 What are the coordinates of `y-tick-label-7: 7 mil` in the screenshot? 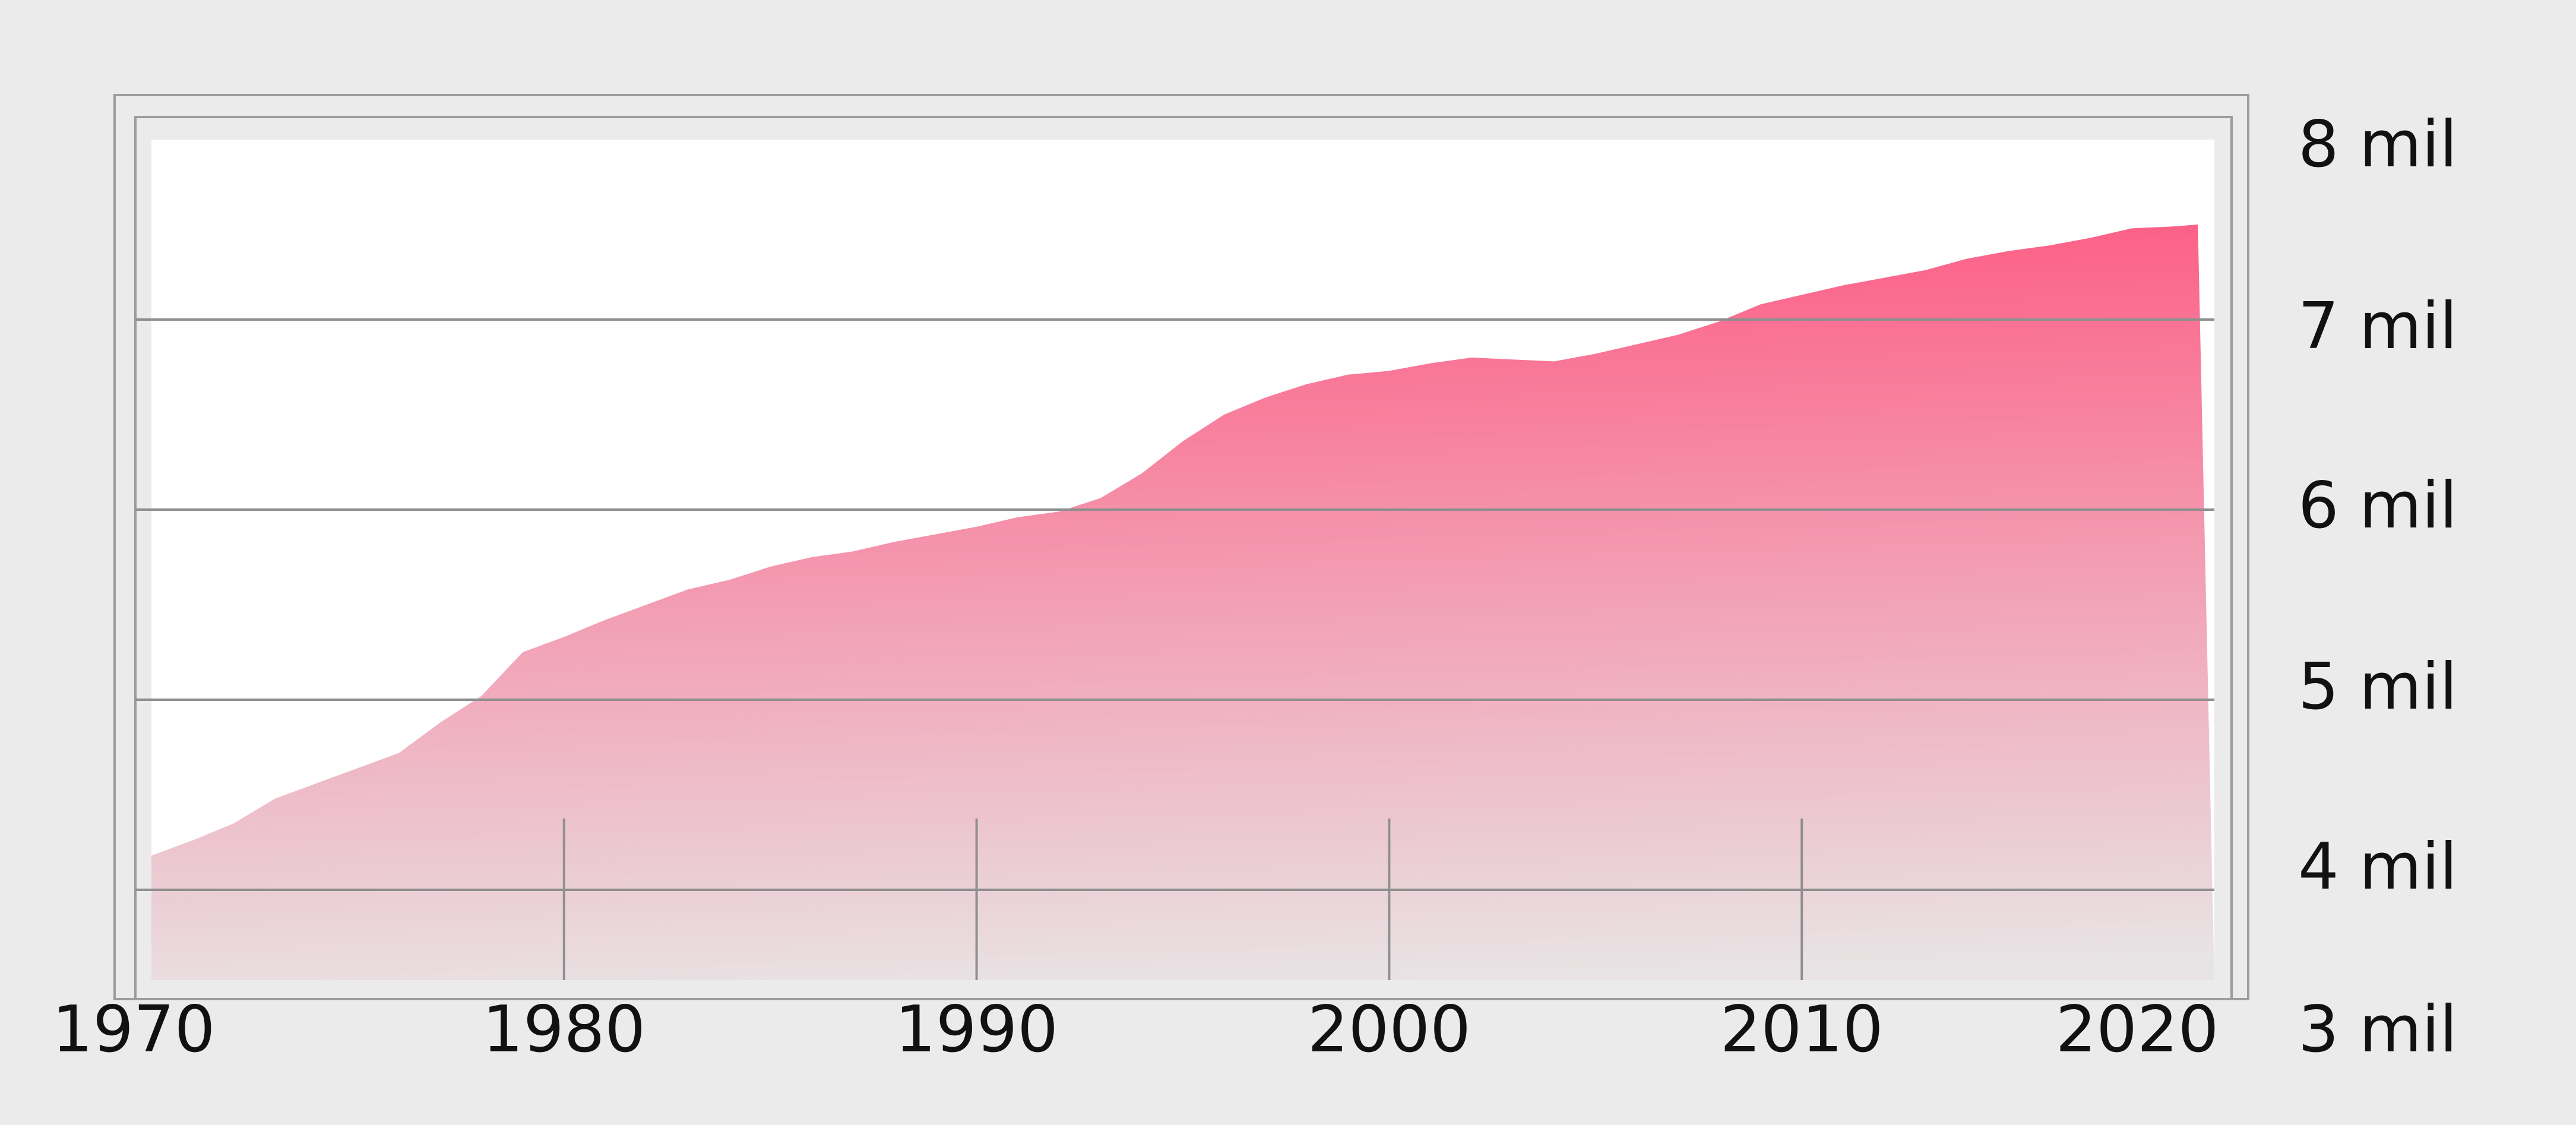 It's located at (2377, 326).